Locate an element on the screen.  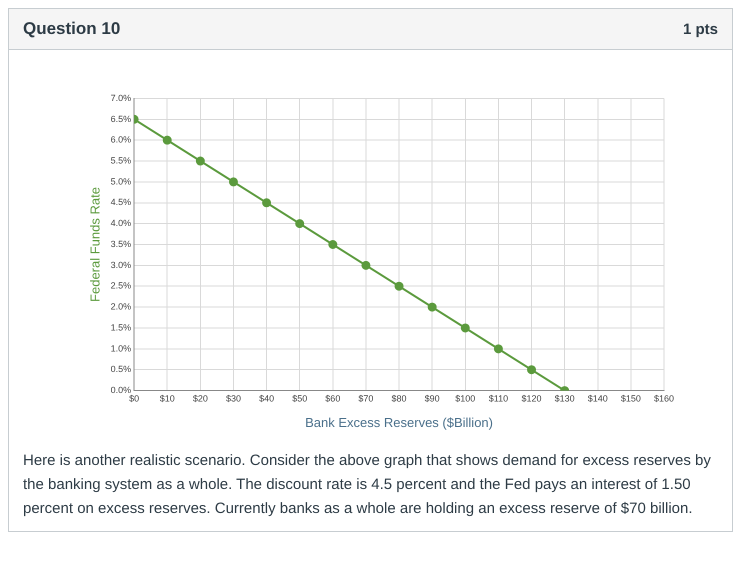
y-tick-label: 6.0% is located at coordinates (121, 139).